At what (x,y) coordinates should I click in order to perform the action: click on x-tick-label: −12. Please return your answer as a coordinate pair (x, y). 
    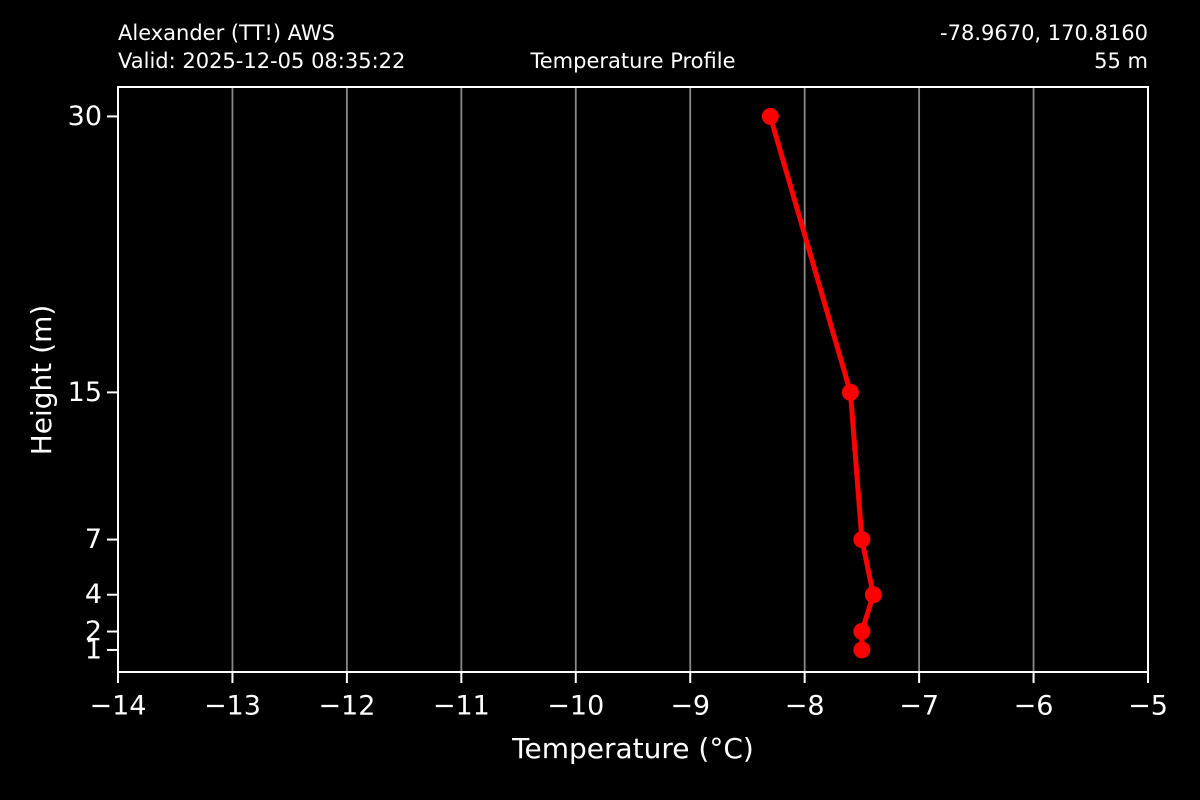
    Looking at the image, I should click on (346, 706).